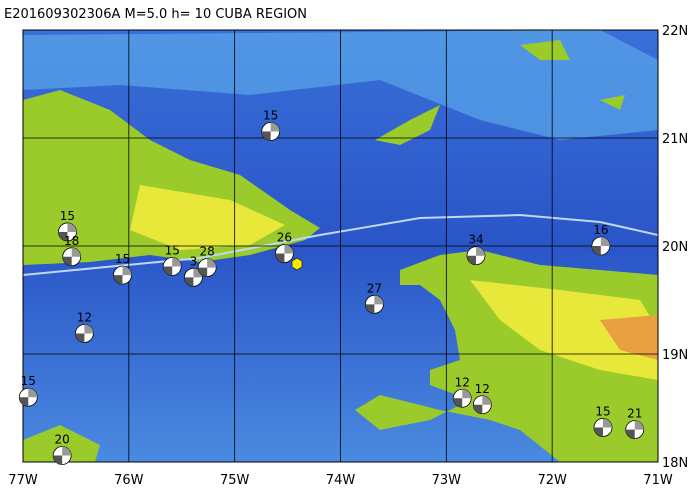 The width and height of the screenshot is (695, 501). I want to click on lon-label: 72W, so click(552, 480).